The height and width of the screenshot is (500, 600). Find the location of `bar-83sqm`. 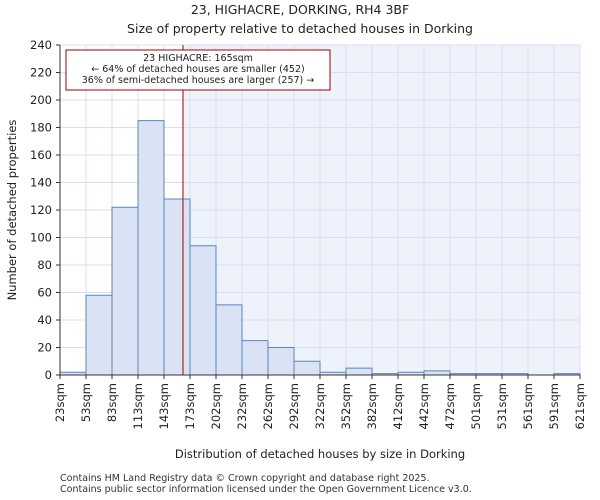

bar-83sqm is located at coordinates (125, 291).